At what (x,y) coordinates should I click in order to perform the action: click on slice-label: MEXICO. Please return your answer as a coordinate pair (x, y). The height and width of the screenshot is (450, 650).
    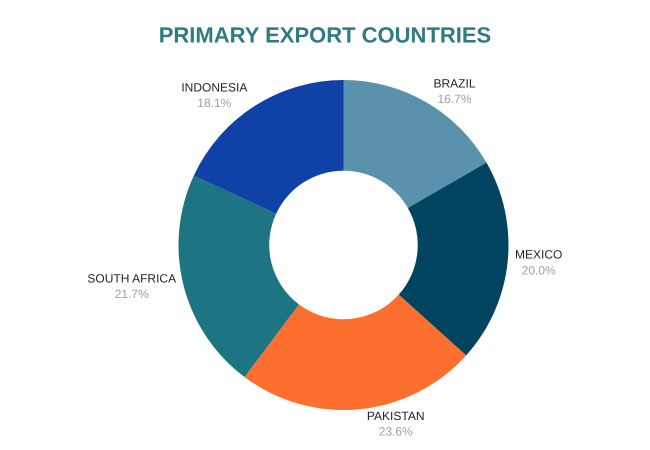
    Looking at the image, I should click on (538, 255).